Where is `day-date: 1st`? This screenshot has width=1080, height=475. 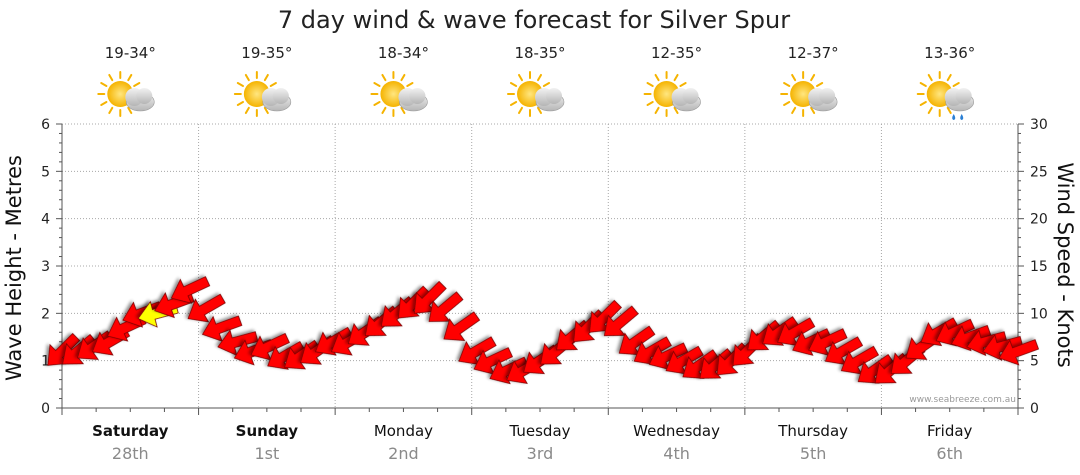 day-date: 1st is located at coordinates (266, 453).